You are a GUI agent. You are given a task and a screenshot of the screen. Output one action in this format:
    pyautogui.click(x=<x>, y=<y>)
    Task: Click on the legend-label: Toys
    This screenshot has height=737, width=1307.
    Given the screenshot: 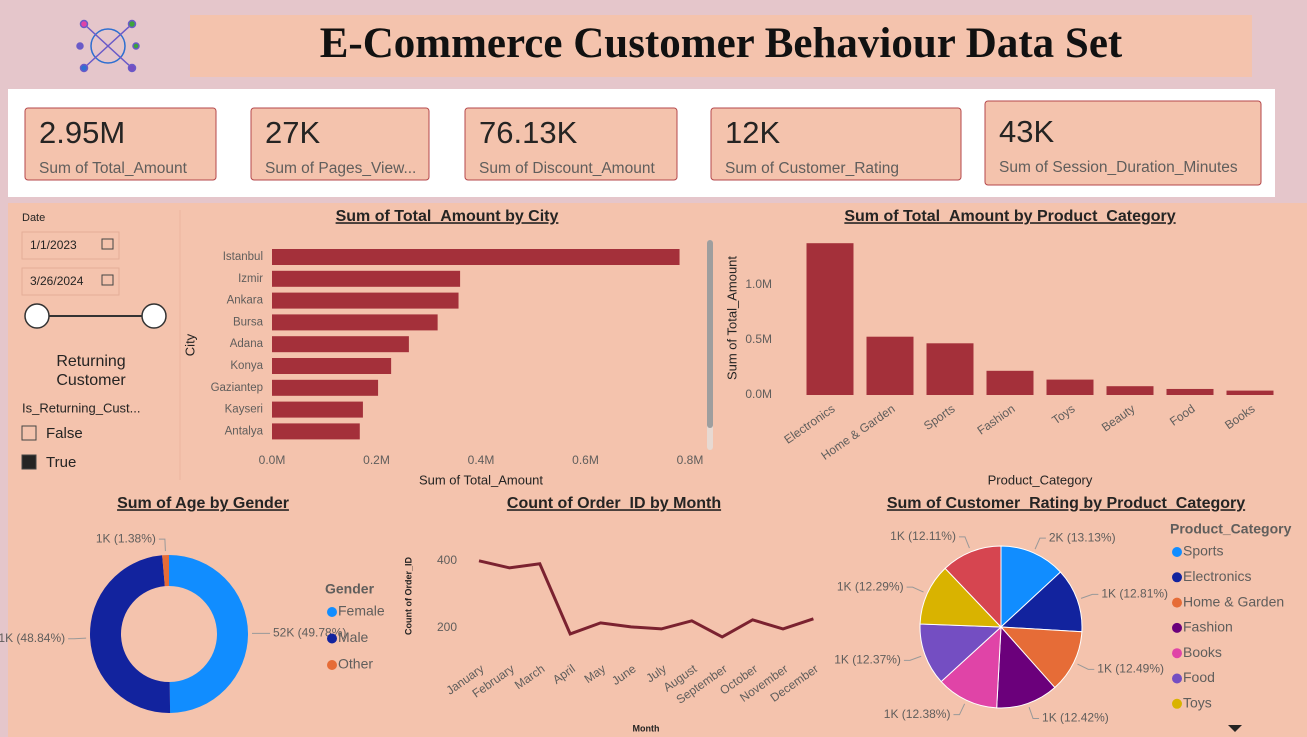 What is the action you would take?
    pyautogui.click(x=1197, y=703)
    